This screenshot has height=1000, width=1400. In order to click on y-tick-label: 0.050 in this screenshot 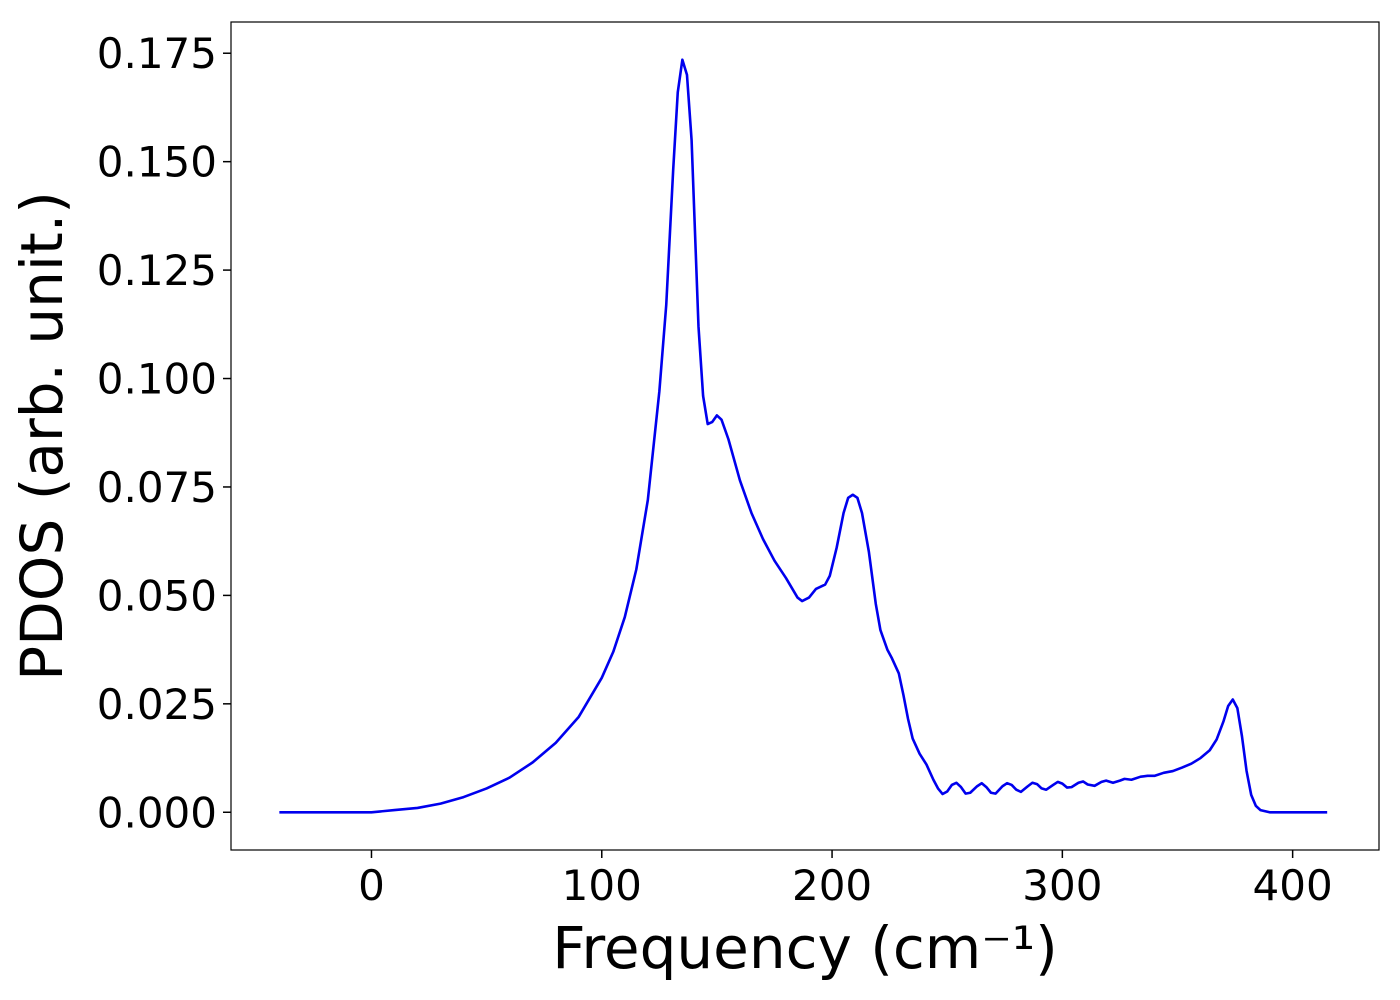, I will do `click(157, 595)`.